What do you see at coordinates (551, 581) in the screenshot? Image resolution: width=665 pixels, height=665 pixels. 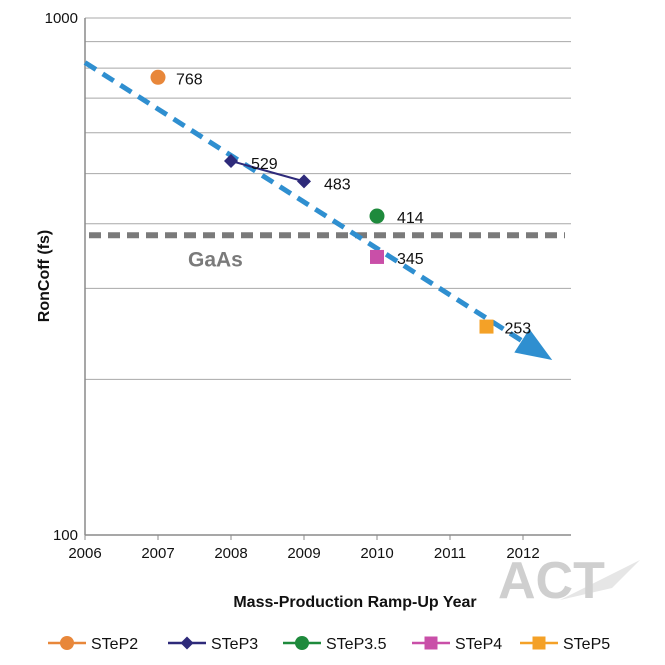 I see `watermark-text: ACT` at bounding box center [551, 581].